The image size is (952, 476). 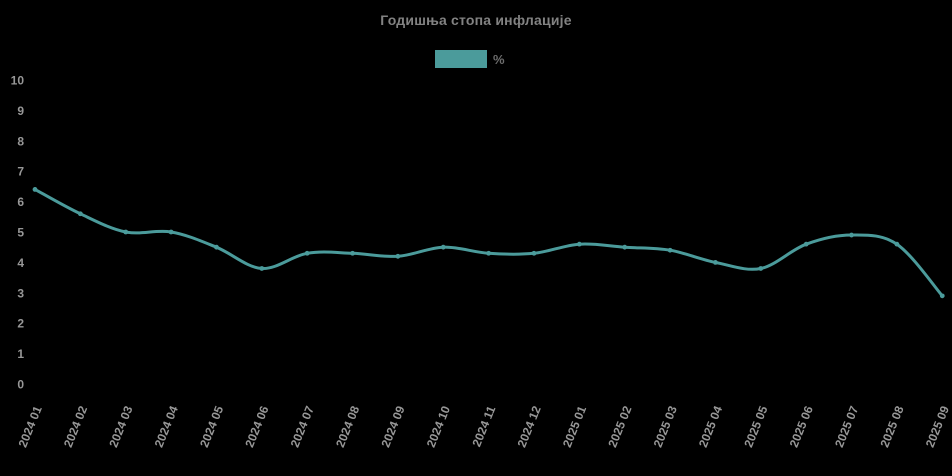 I want to click on x-tick-label: 2025 09, so click(x=937, y=427).